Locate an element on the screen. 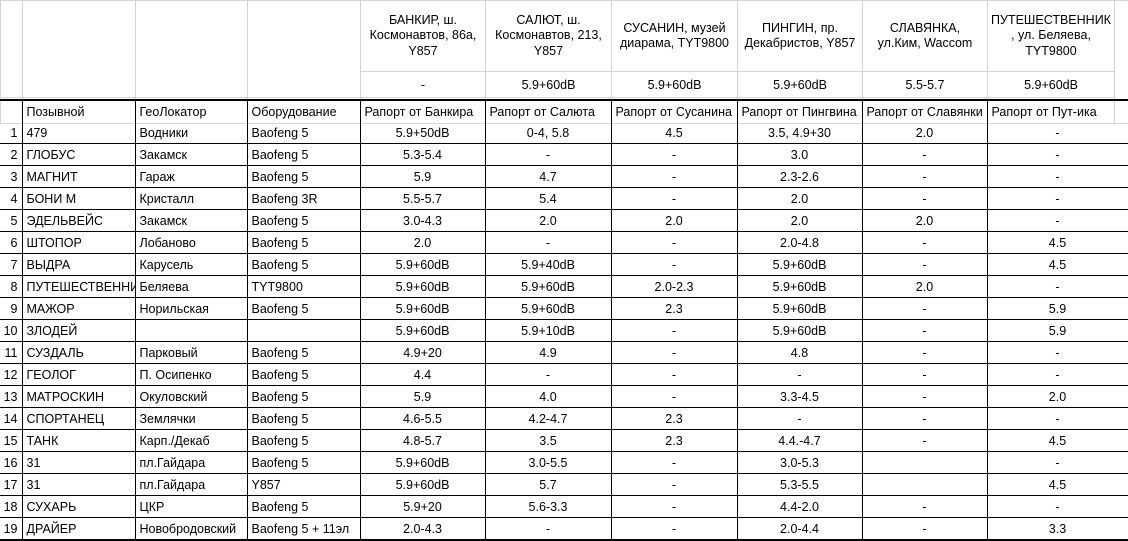 This screenshot has width=1128, height=541. cell-report-bankir: 5.5-5.7 is located at coordinates (422, 199).